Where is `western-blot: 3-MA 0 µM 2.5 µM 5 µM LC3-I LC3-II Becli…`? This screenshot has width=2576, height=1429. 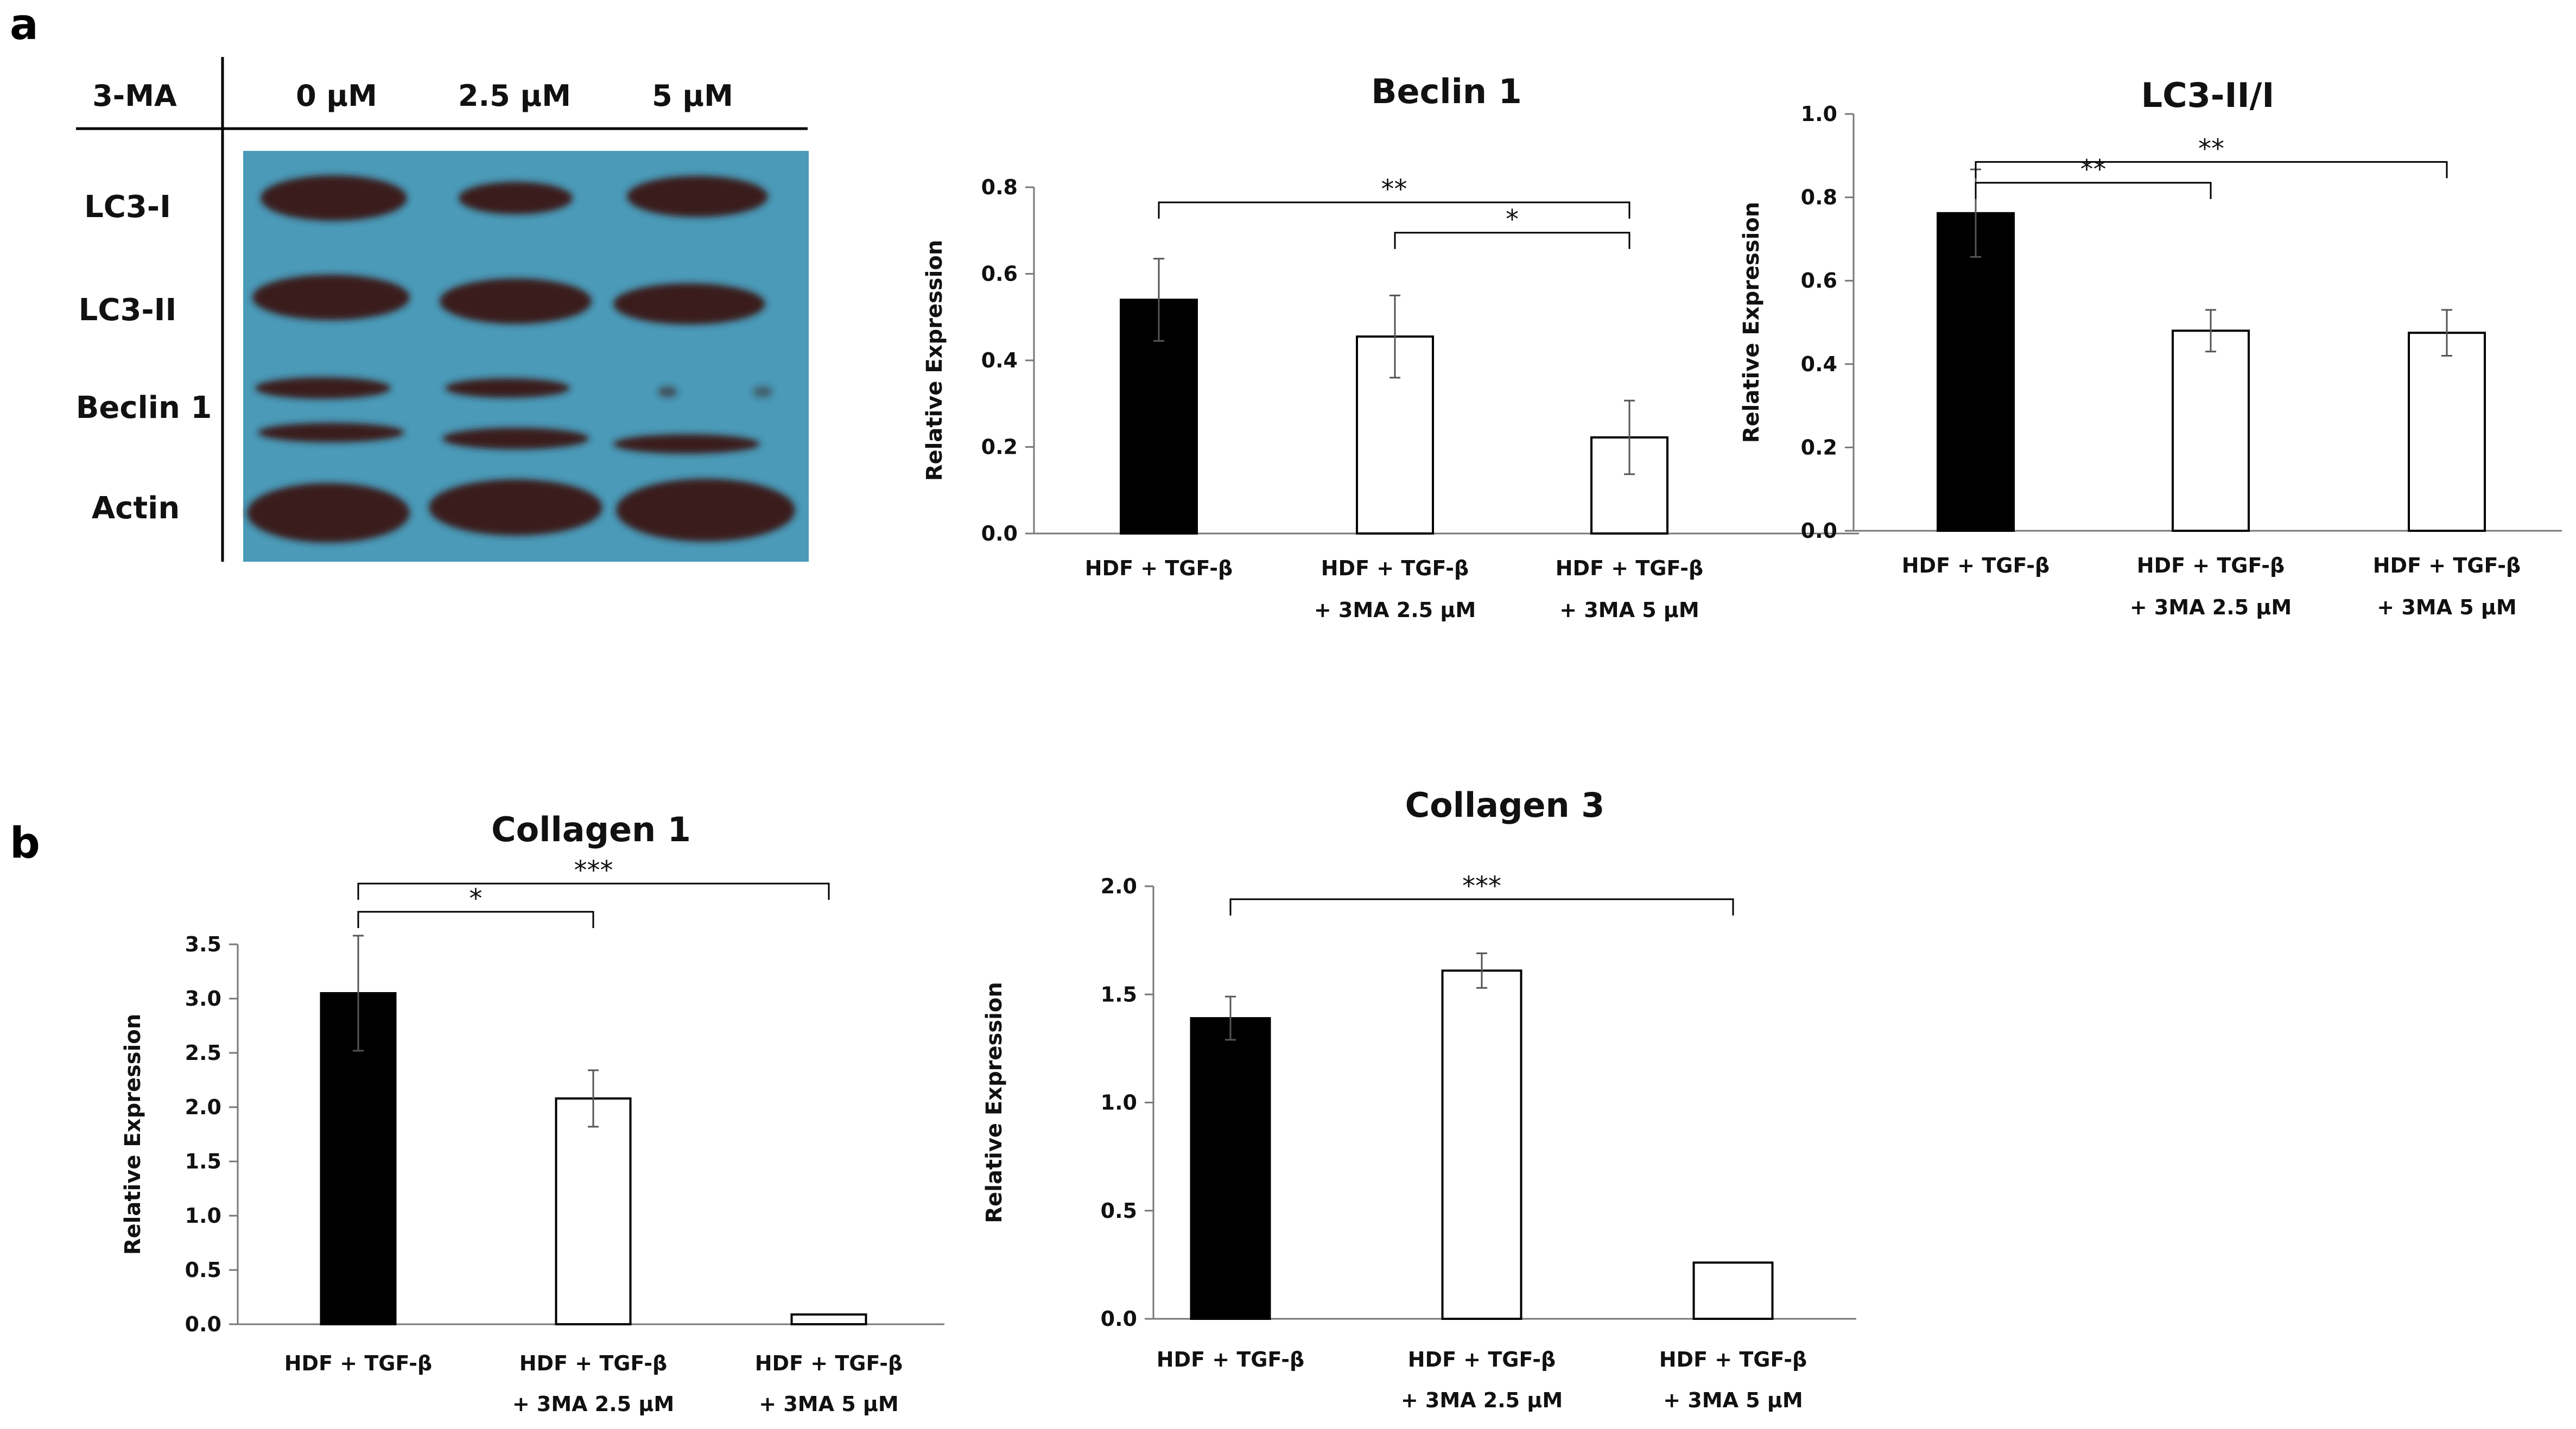 western-blot: 3-MA 0 µM 2.5 µM 5 µM LC3-I LC3-II Becli… is located at coordinates (443, 309).